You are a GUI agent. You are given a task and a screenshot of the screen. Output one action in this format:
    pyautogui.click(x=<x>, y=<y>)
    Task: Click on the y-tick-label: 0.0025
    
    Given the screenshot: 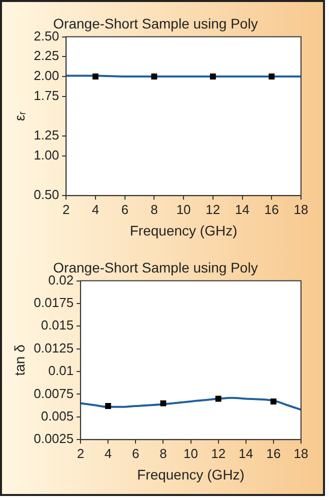 What is the action you would take?
    pyautogui.click(x=54, y=438)
    